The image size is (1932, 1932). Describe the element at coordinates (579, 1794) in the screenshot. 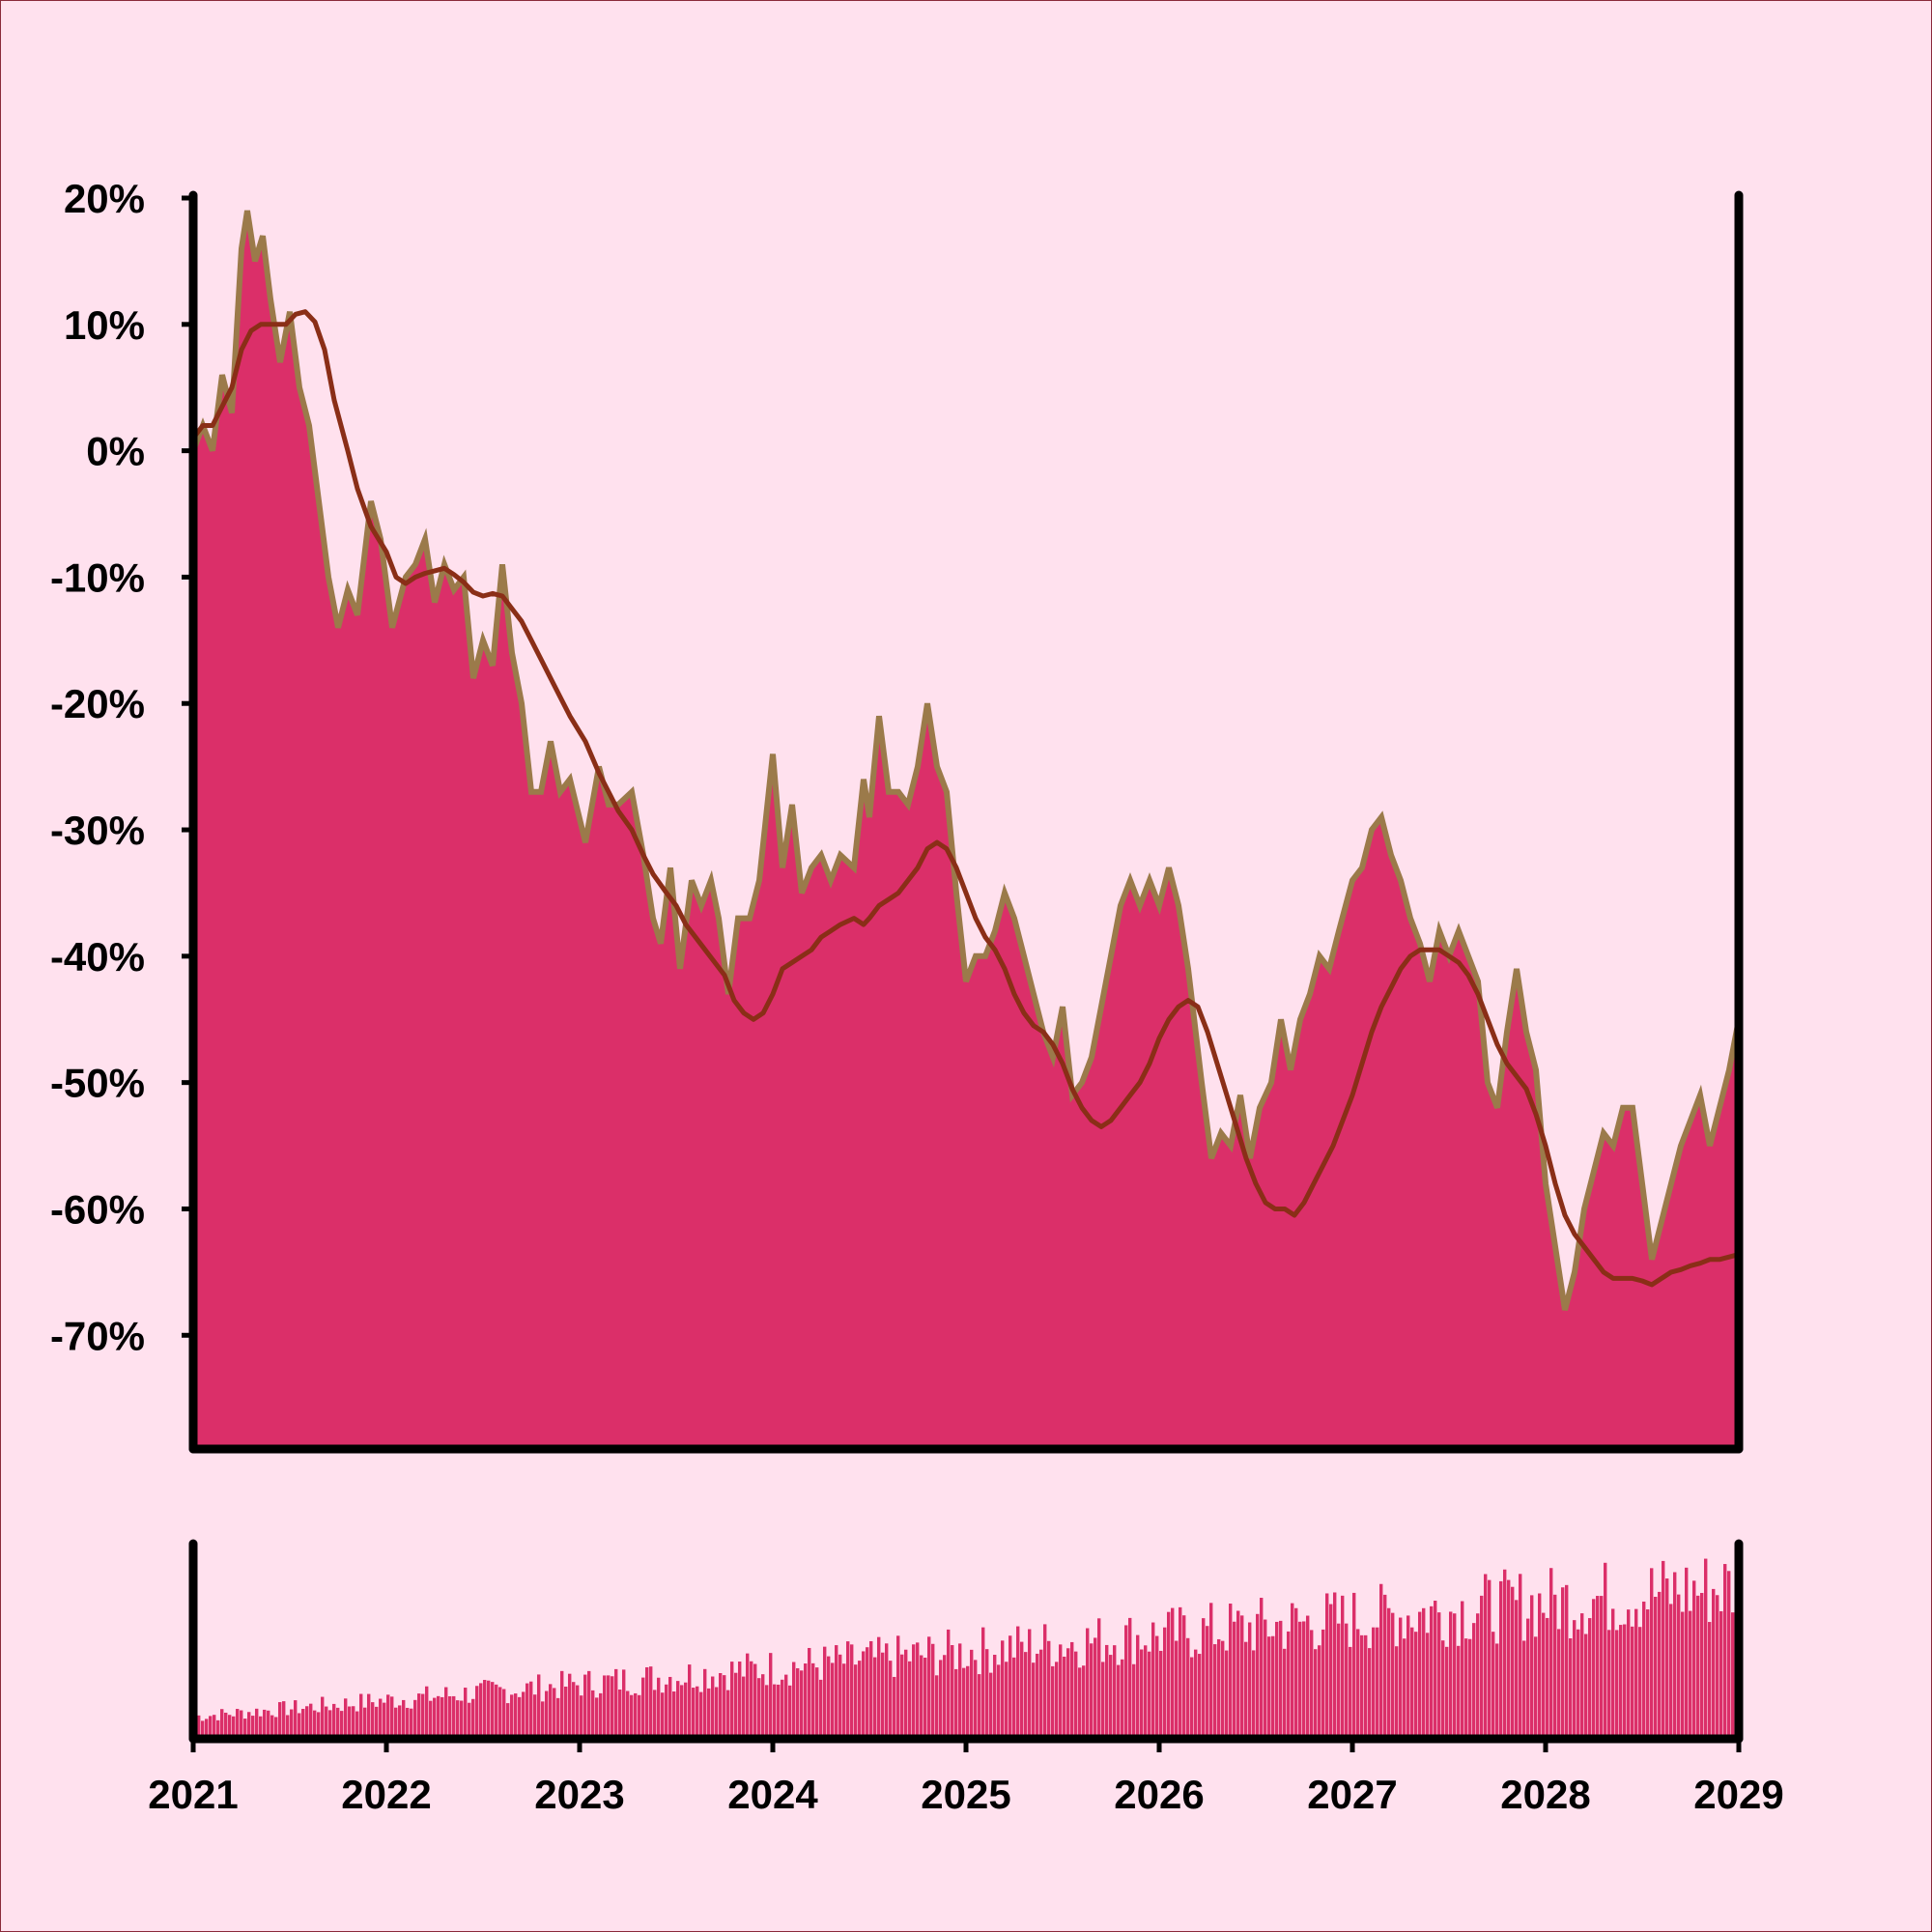

I see `x-tick-label: 2023` at that location.